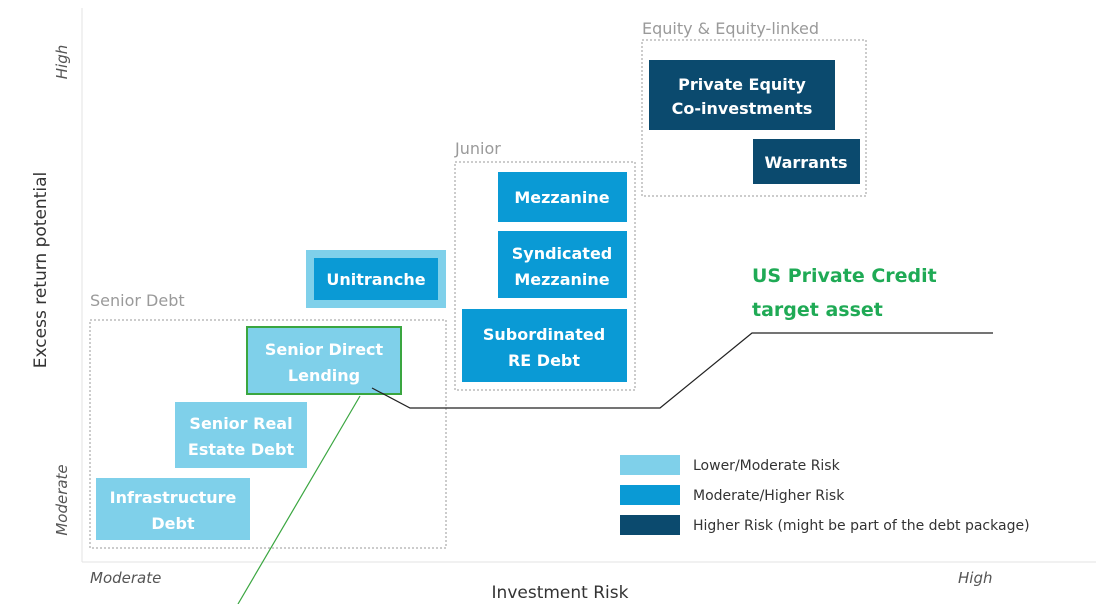 Image resolution: width=1096 pixels, height=604 pixels. Describe the element at coordinates (844, 276) in the screenshot. I see `callout-text: US Private Credit` at that location.